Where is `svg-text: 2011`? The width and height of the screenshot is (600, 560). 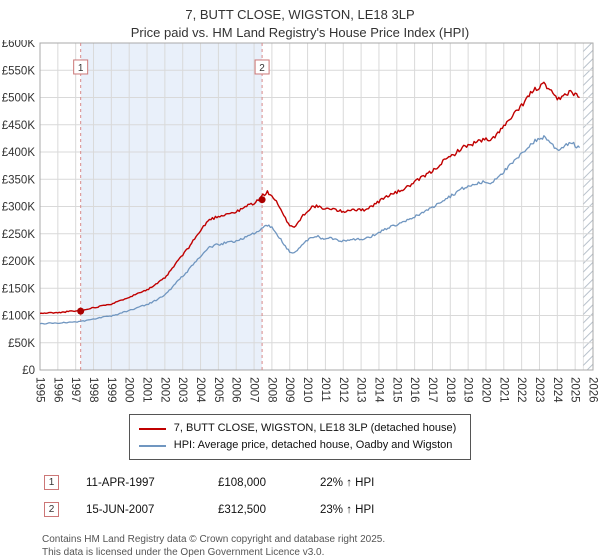
svg-text: 2011 is located at coordinates (325, 389).